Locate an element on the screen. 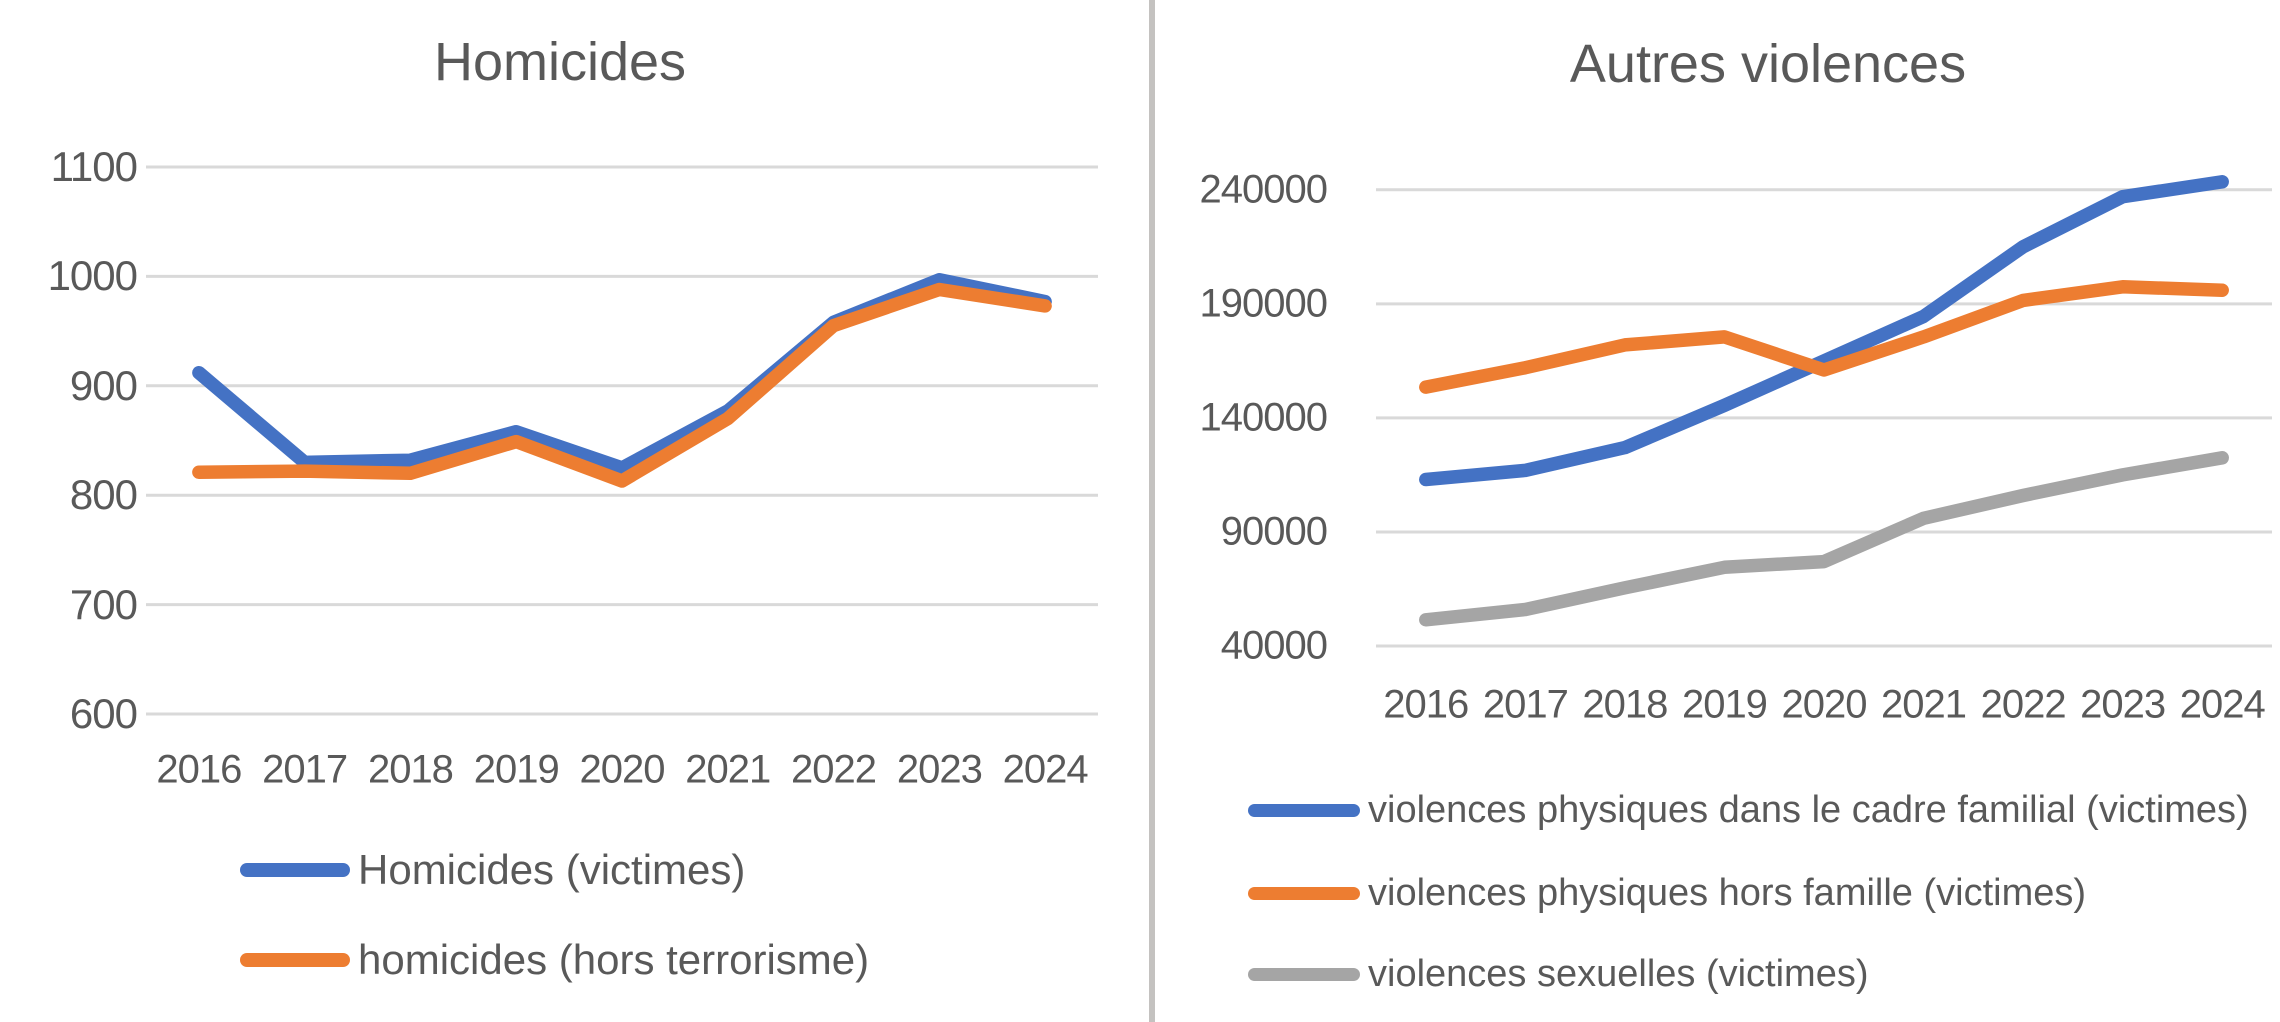 Image resolution: width=2280 pixels, height=1022 pixels. legend-label: Homicides (victimes) is located at coordinates (552, 869).